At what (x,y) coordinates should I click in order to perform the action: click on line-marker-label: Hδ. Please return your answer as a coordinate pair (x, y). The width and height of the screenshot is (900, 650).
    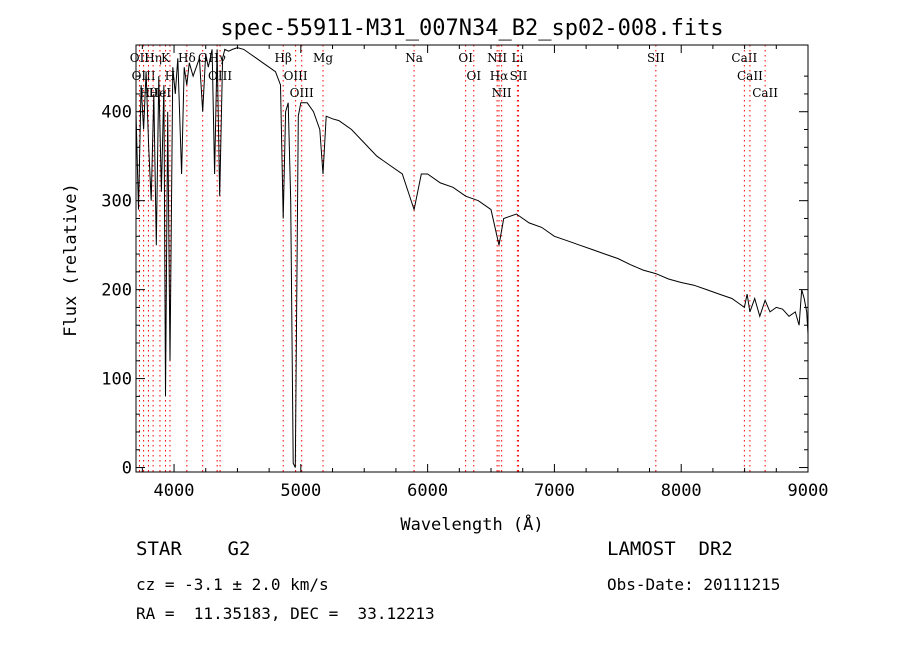
    Looking at the image, I should click on (187, 58).